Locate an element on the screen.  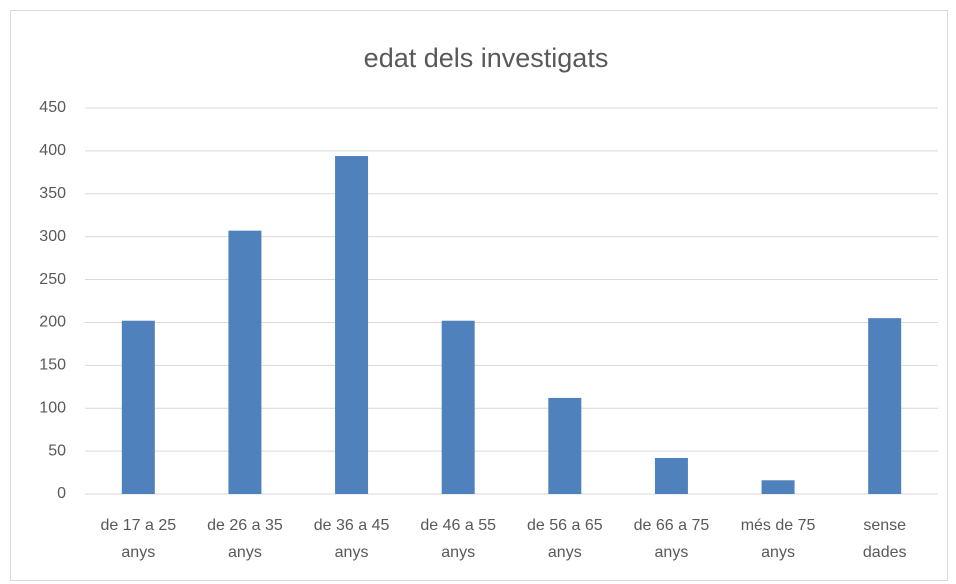
x-tick-label: més de 75 anys is located at coordinates (778, 539).